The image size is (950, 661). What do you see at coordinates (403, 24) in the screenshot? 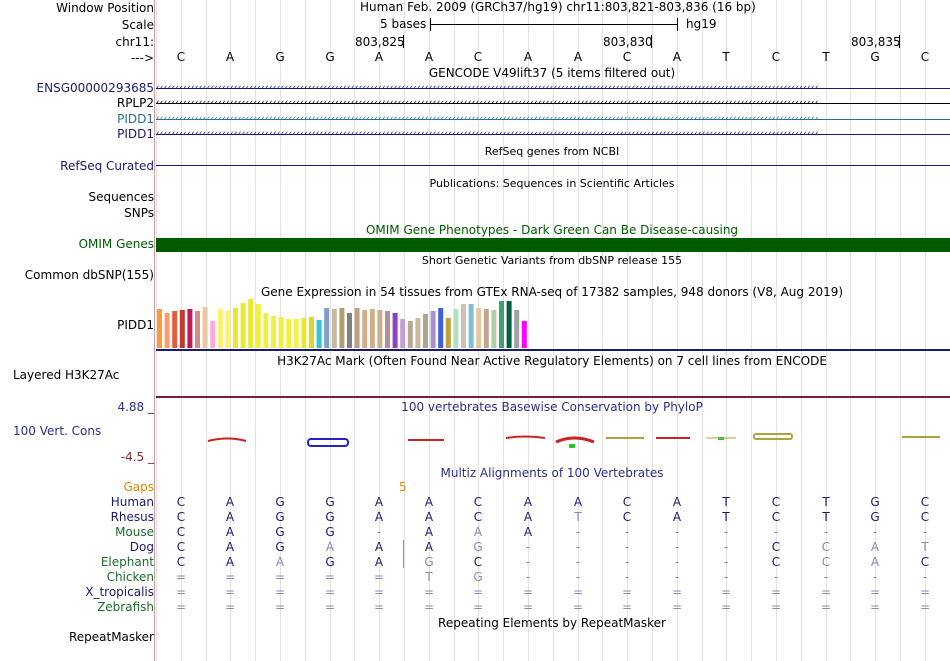
I see `scale-text: 5 bases` at bounding box center [403, 24].